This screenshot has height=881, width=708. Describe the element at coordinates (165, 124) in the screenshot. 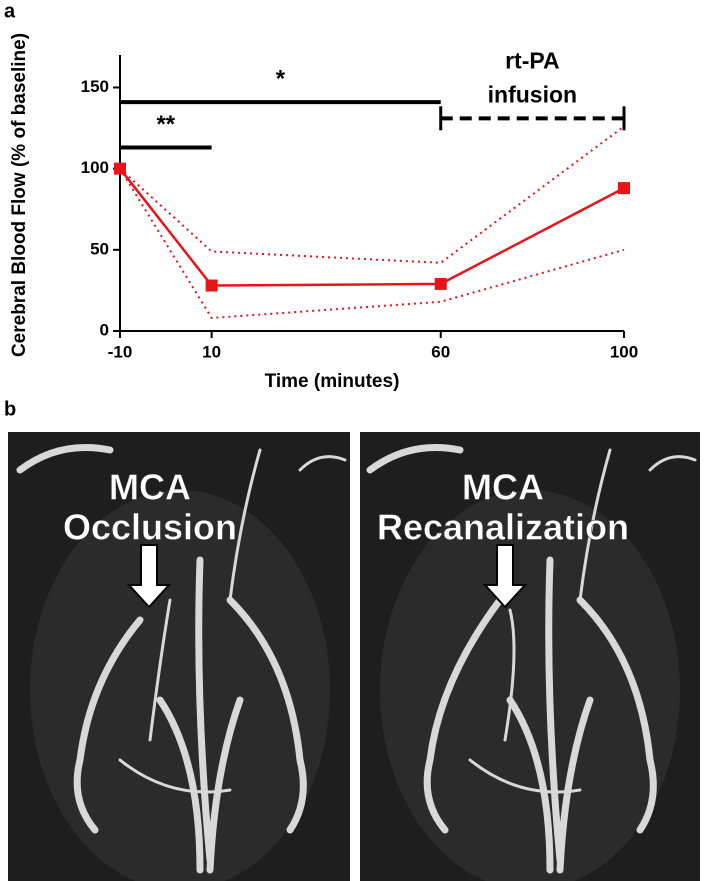

I see `annotation-label: **` at that location.